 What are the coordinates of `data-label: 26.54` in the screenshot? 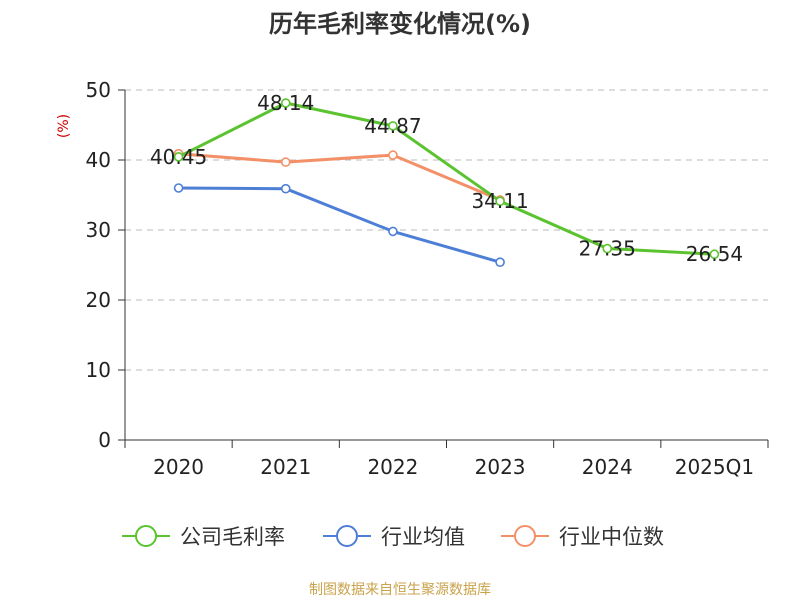 It's located at (714, 254).